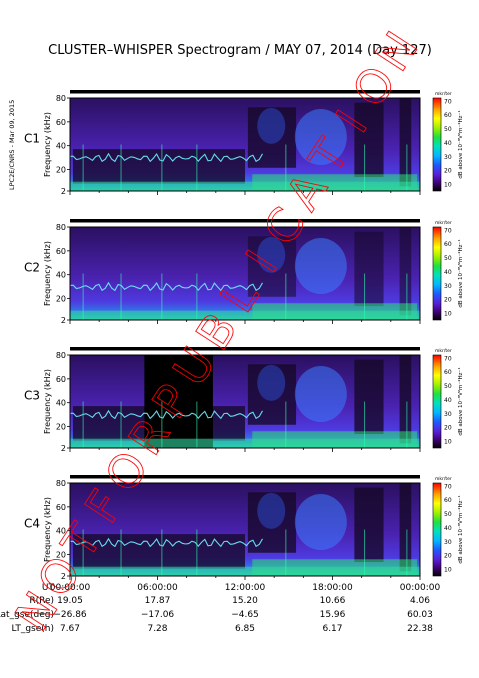  What do you see at coordinates (420, 629) in the screenshot?
I see `ephemeris-value: 22.38` at bounding box center [420, 629].